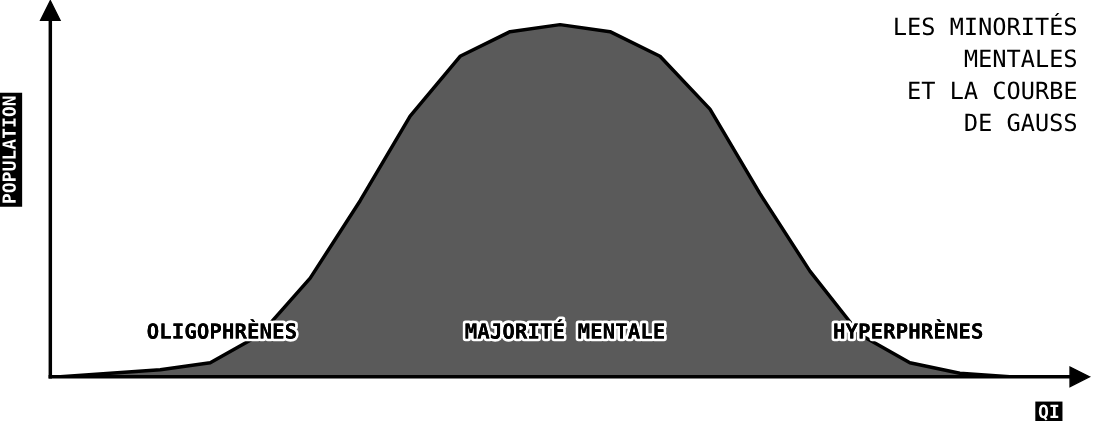  What do you see at coordinates (9, 149) in the screenshot?
I see `y-axis-title: POPULATION` at bounding box center [9, 149].